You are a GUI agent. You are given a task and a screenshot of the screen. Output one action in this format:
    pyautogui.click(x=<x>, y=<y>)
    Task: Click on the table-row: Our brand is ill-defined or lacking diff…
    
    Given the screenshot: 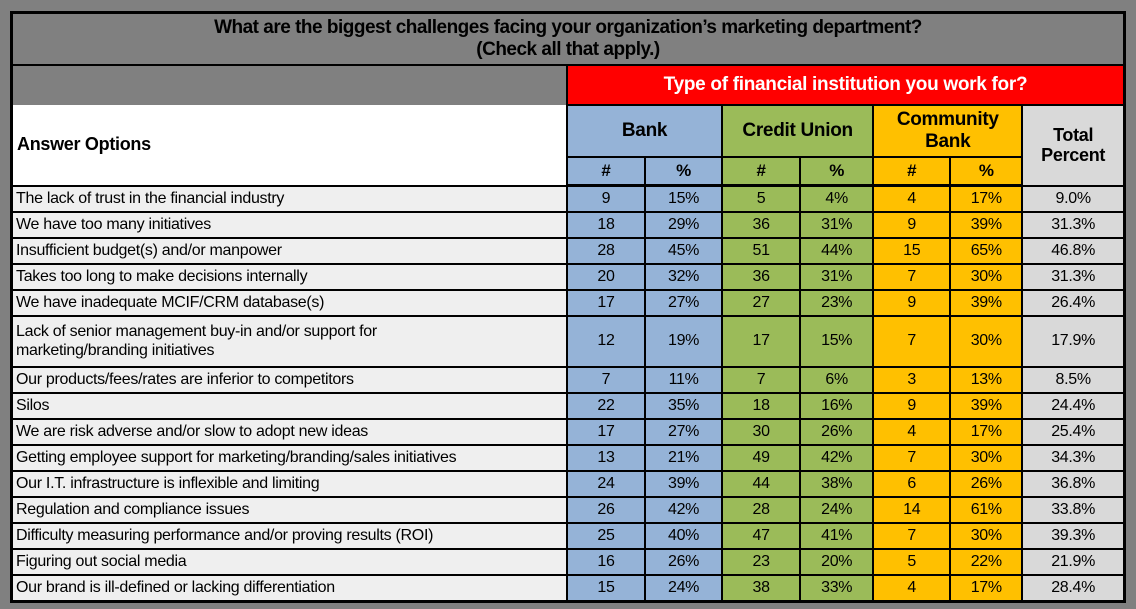 What is the action you would take?
    pyautogui.click(x=568, y=588)
    